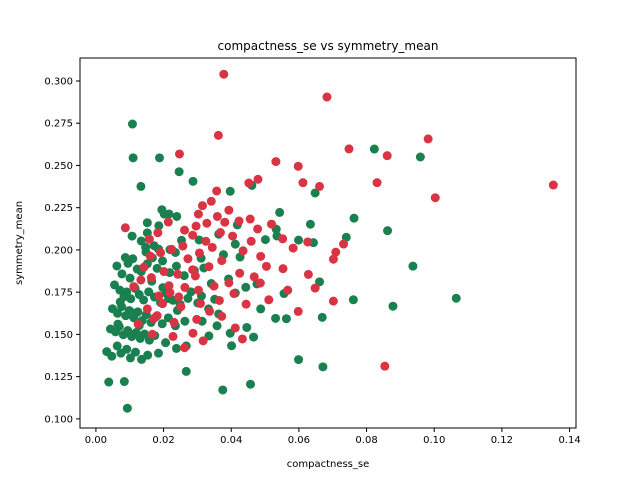 The width and height of the screenshot is (640, 480). I want to click on y-tick-label: 0.150, so click(58, 335).